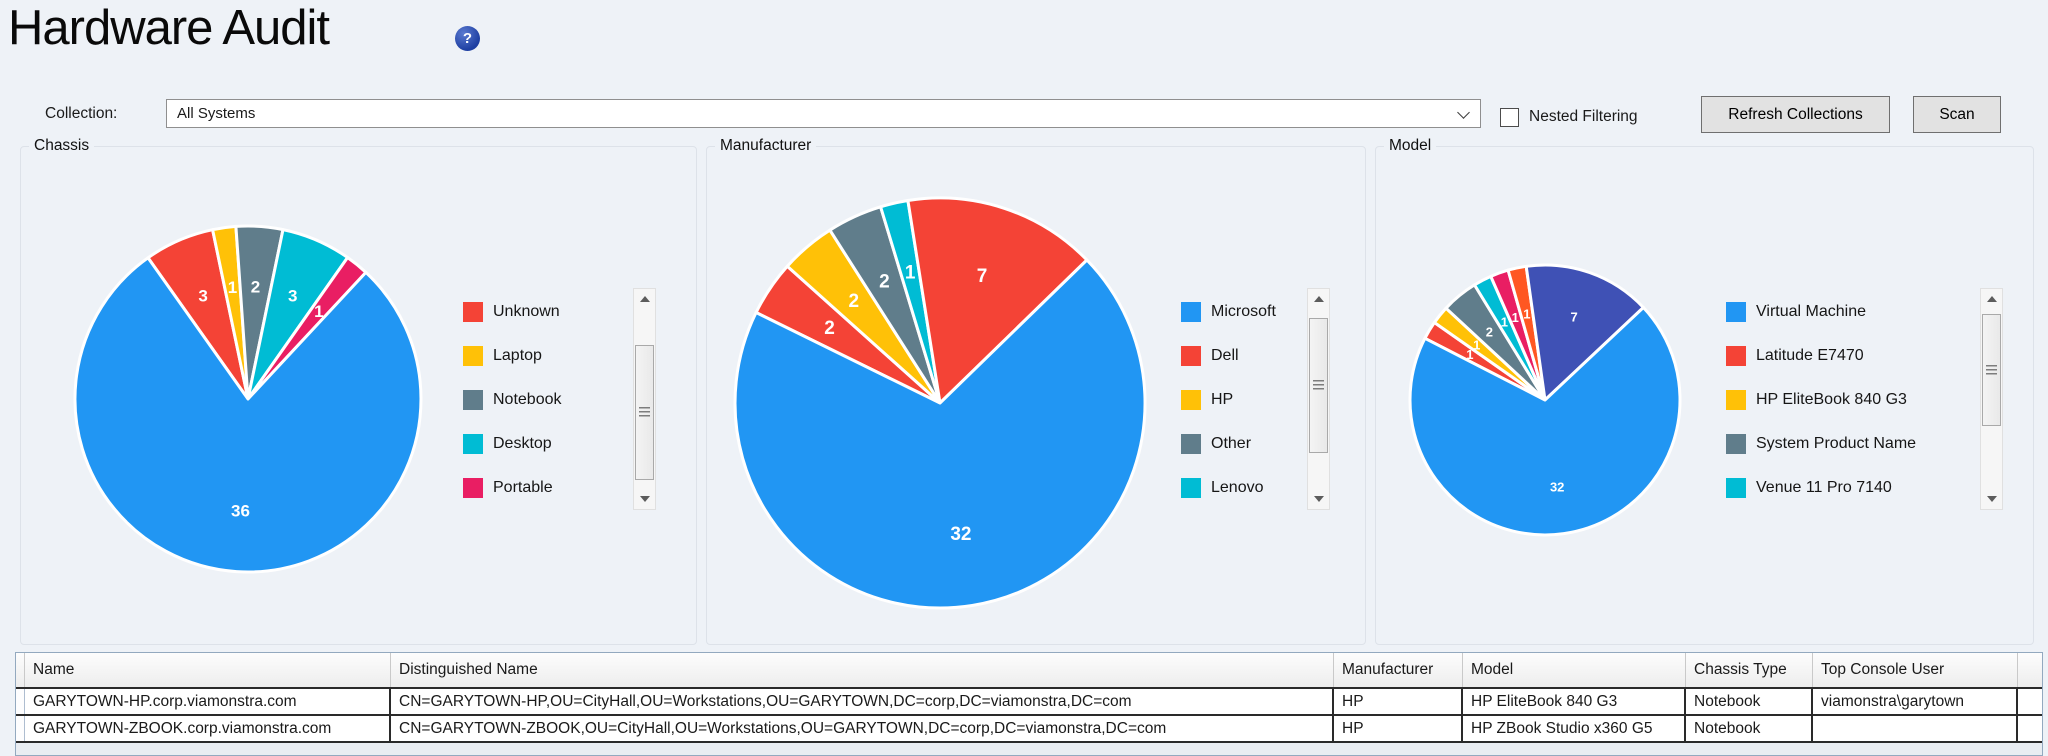  What do you see at coordinates (1821, 444) in the screenshot?
I see `legend-item: System Product Name` at bounding box center [1821, 444].